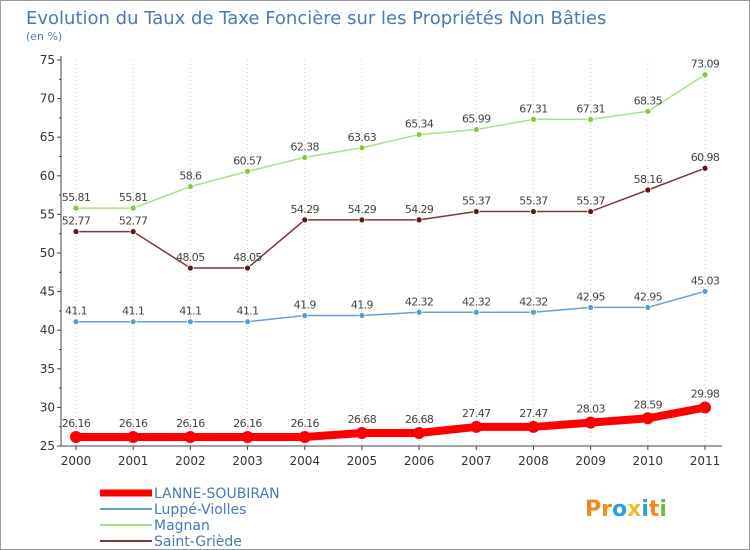 This screenshot has height=550, width=750. What do you see at coordinates (593, 509) in the screenshot?
I see `logo-letter: P` at bounding box center [593, 509].